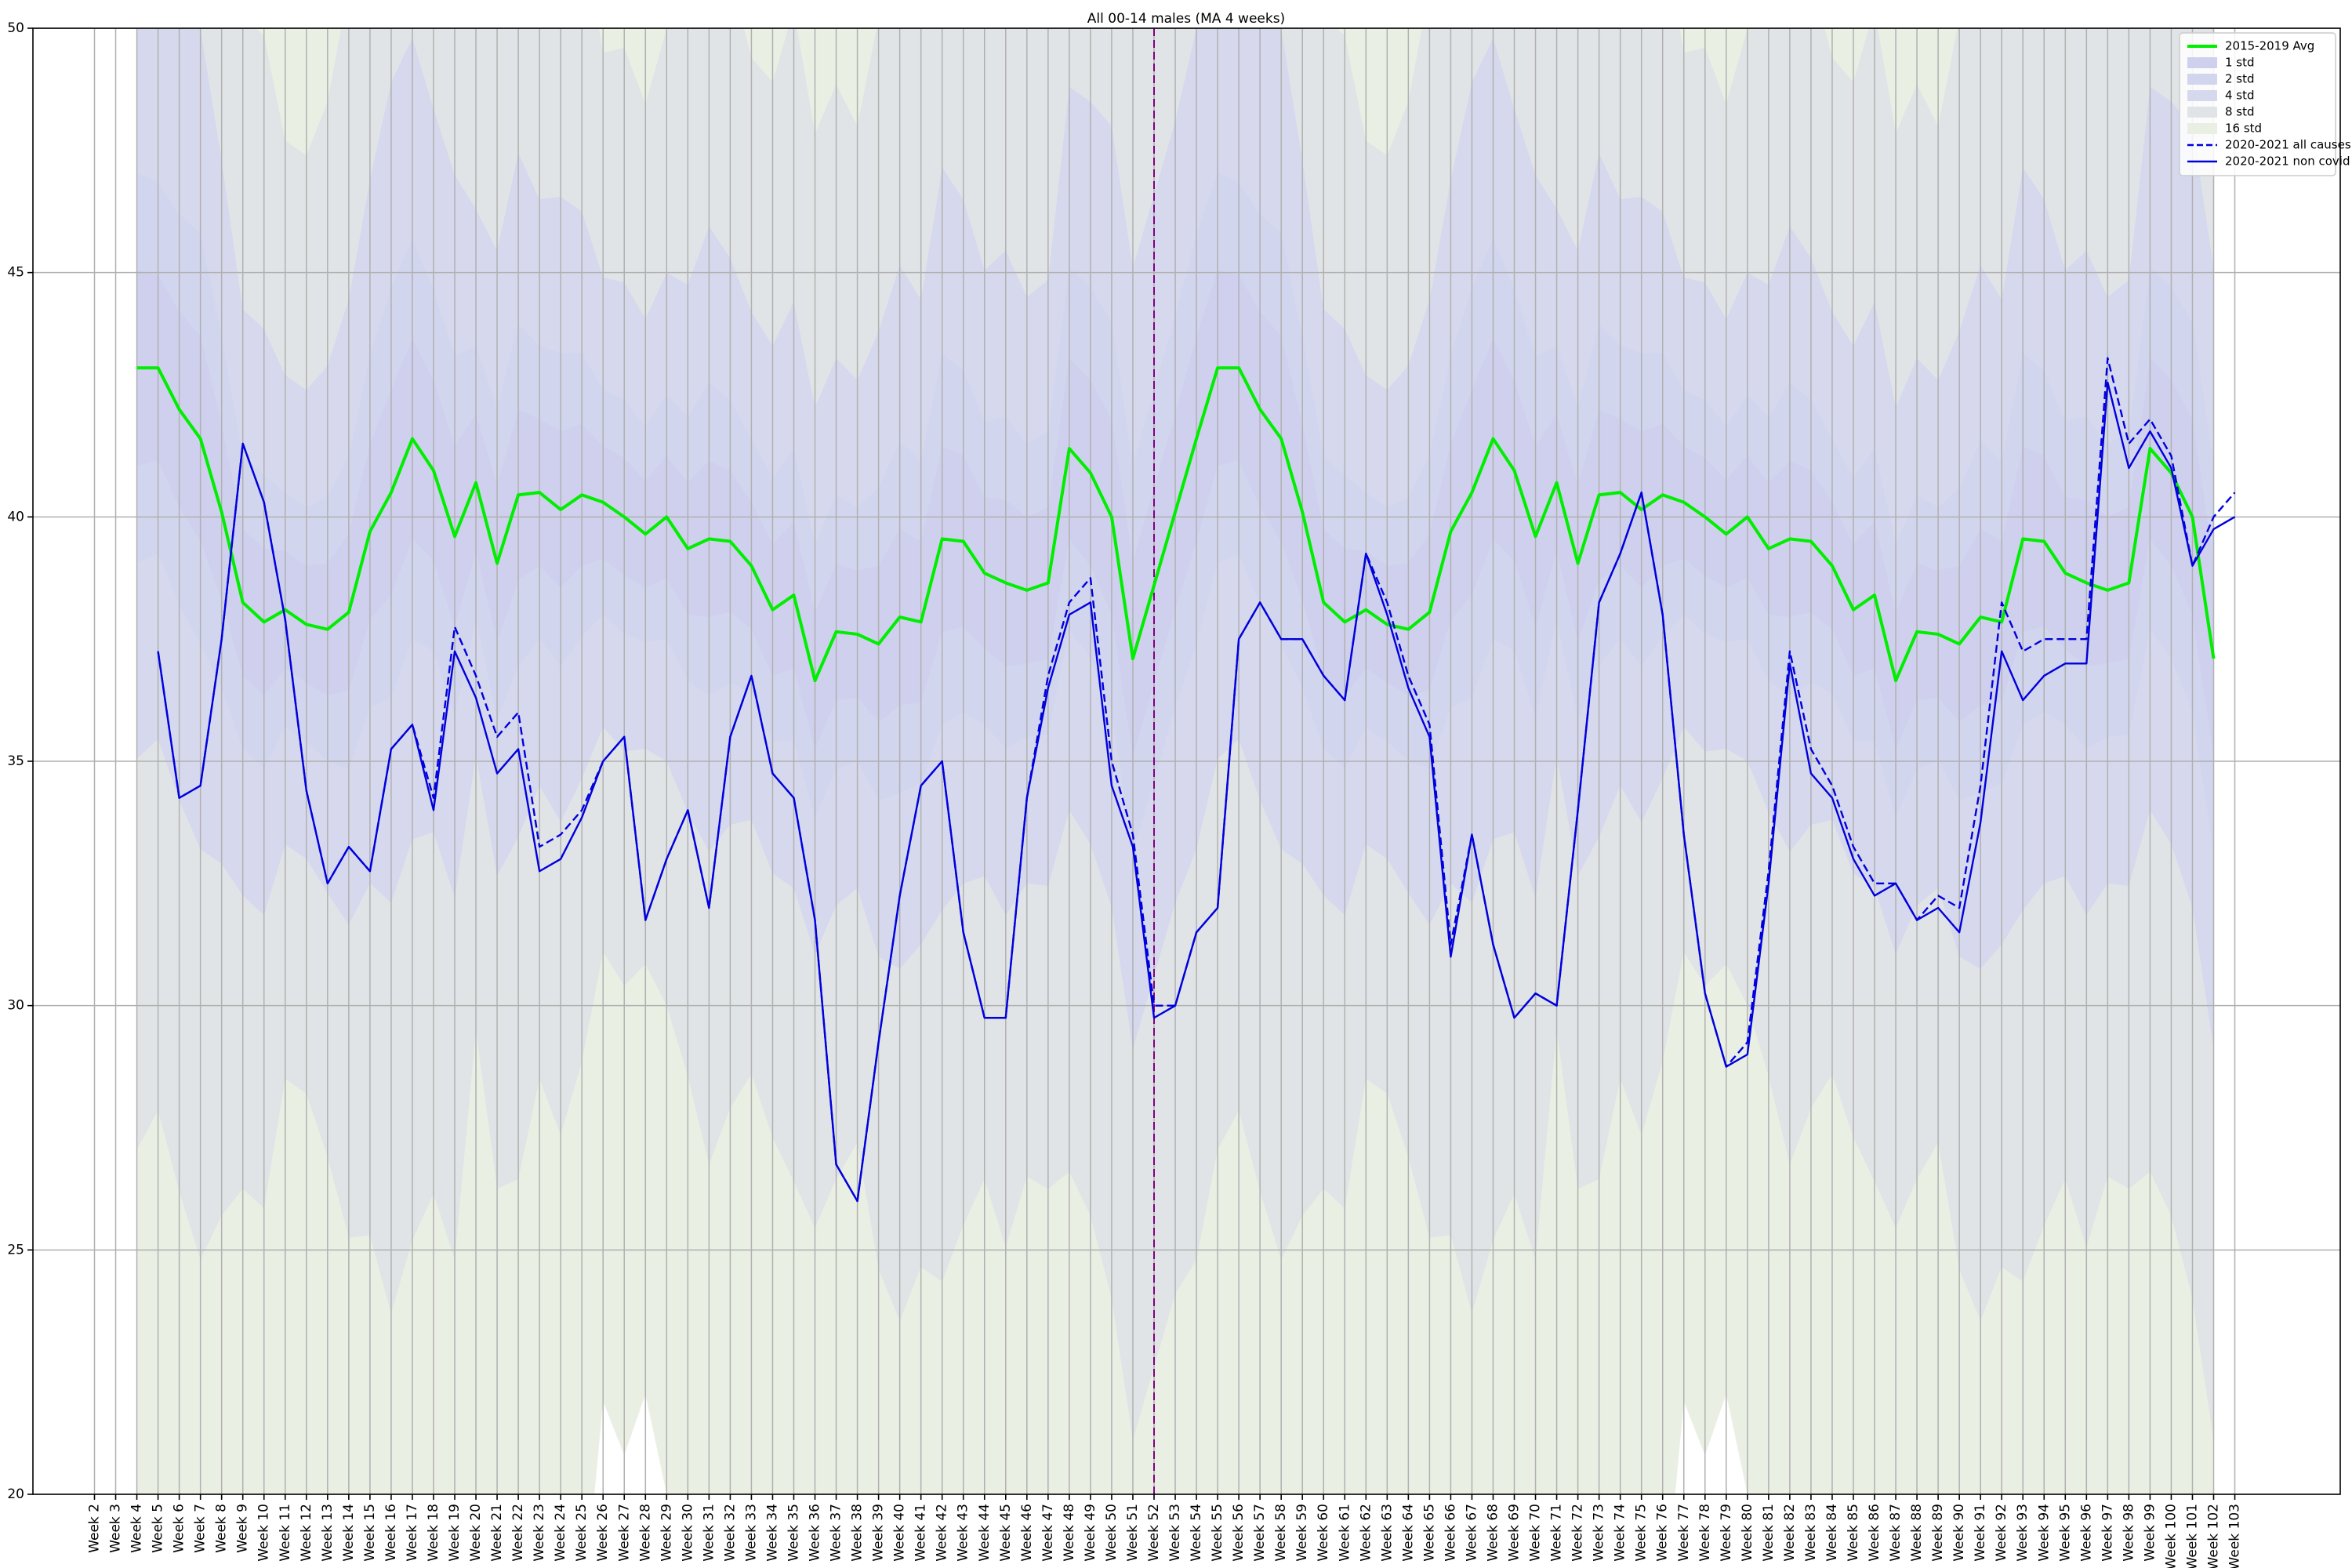 The height and width of the screenshot is (1568, 2352). I want to click on x-tick-label: Week 8, so click(222, 1528).